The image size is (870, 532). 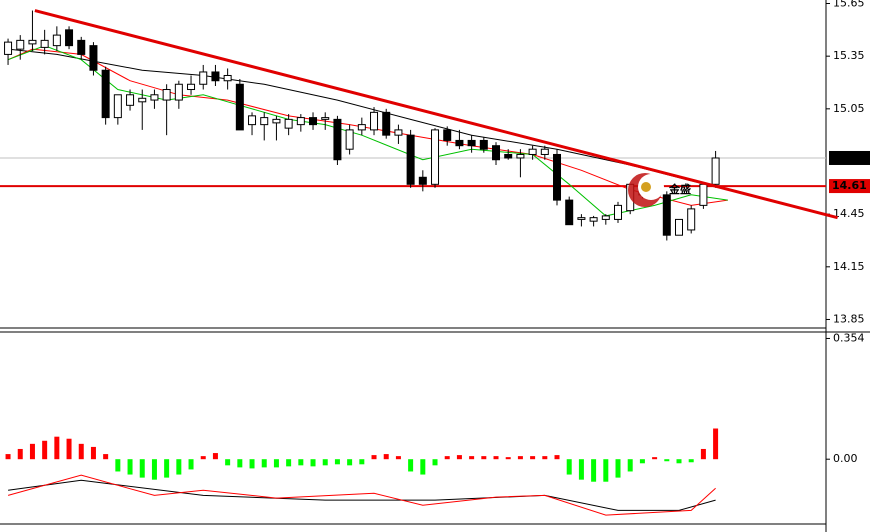 I want to click on y-tick-label: 15.65, so click(x=849, y=5).